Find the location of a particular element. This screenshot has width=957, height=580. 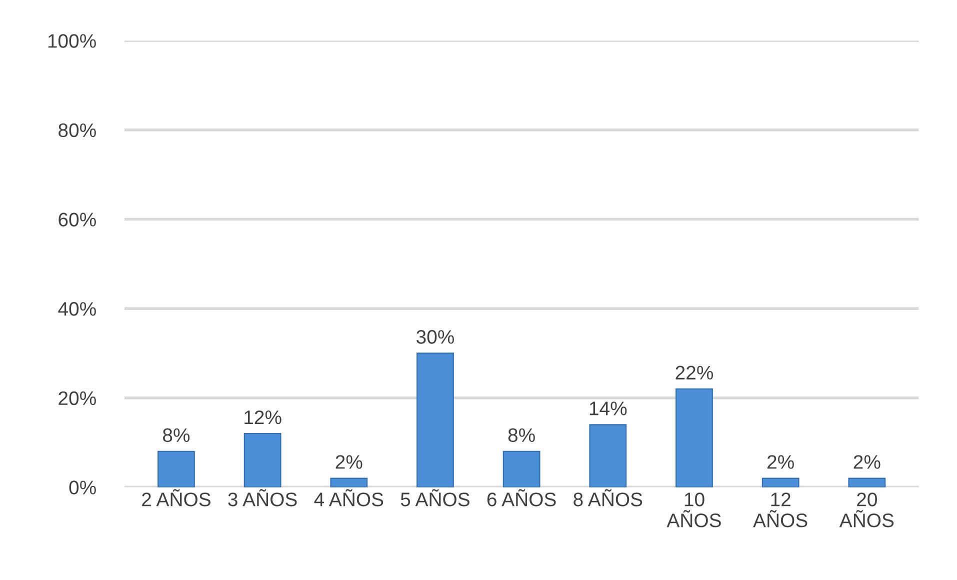

y-tick-label: 100% is located at coordinates (72, 41).